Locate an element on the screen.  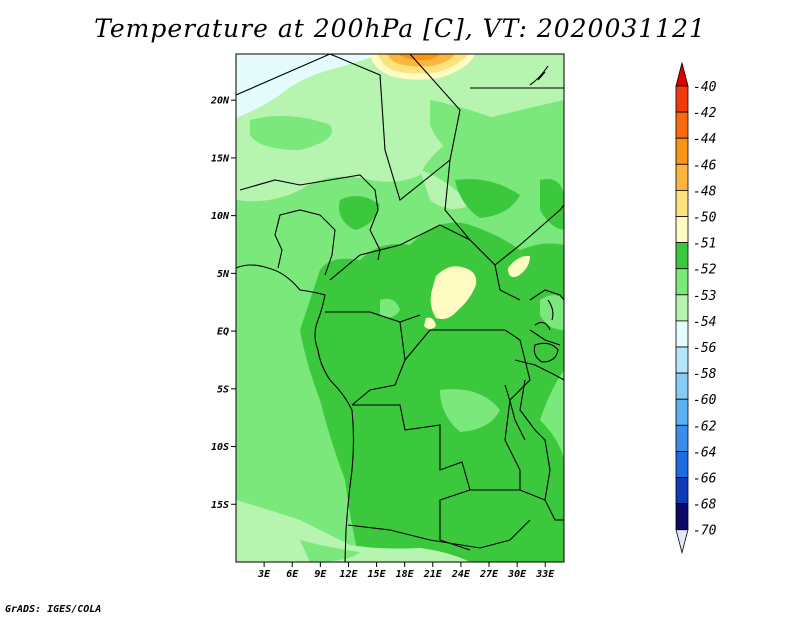
colorbar-label: -70 is located at coordinates (705, 531).